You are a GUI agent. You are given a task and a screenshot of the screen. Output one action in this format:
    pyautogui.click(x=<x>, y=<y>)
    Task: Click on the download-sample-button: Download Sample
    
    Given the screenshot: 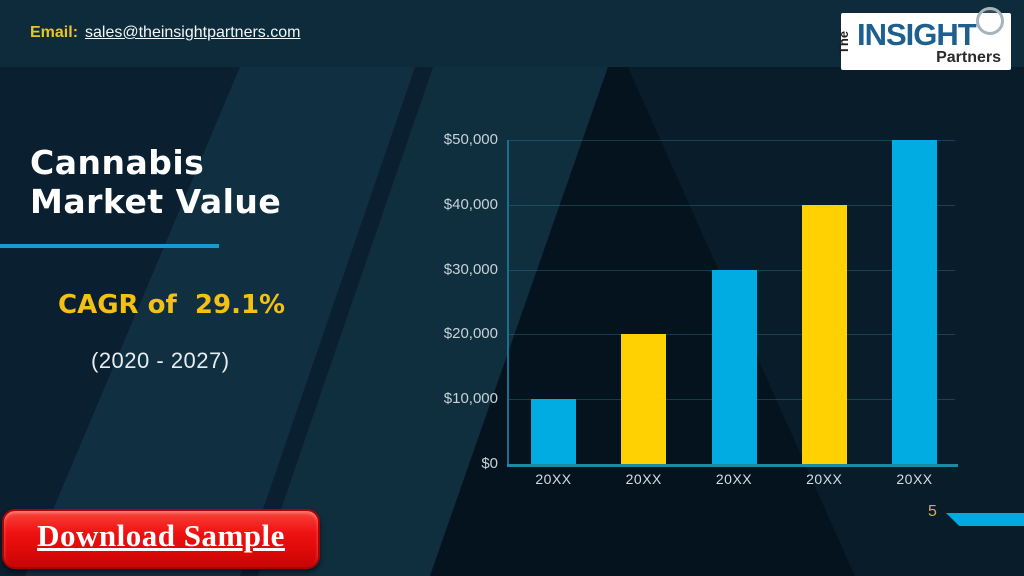 What is the action you would take?
    pyautogui.click(x=161, y=539)
    